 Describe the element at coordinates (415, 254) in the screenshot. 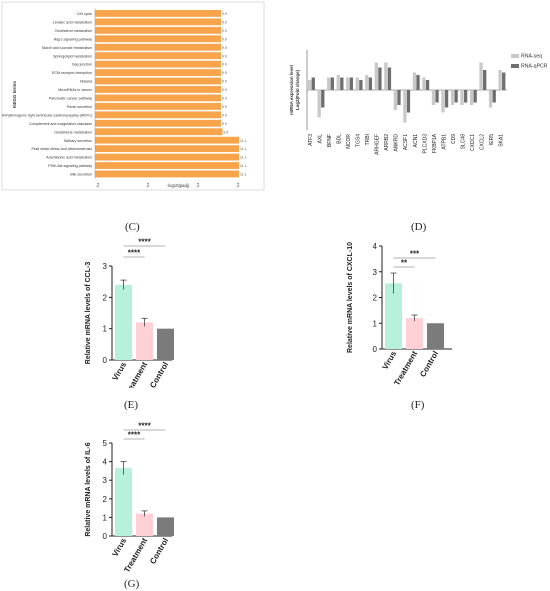

I see `significance-label: ***` at that location.